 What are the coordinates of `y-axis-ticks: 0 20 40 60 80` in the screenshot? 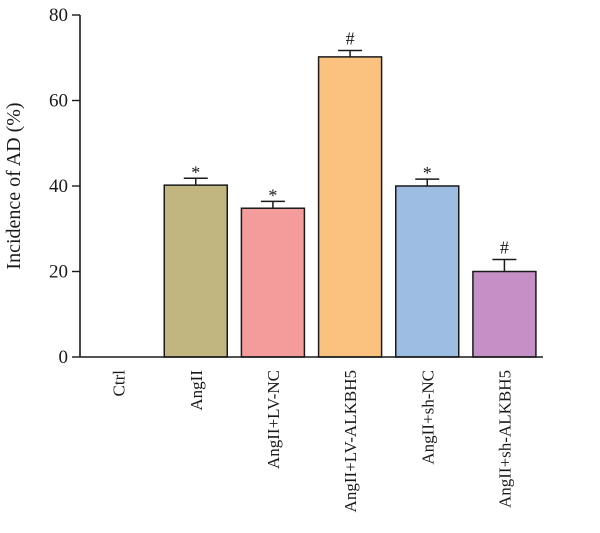 It's located at (64, 186).